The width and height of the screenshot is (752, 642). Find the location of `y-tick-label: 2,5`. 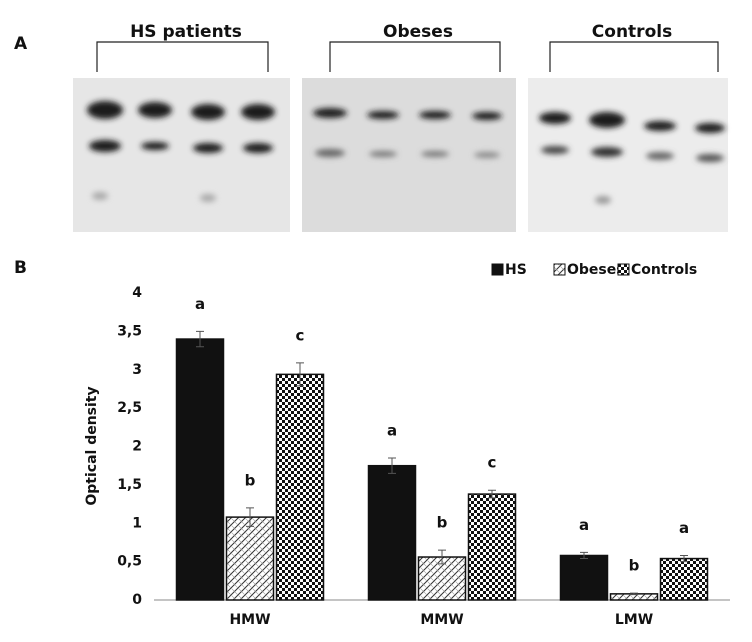

y-tick-label: 2,5 is located at coordinates (129, 408).